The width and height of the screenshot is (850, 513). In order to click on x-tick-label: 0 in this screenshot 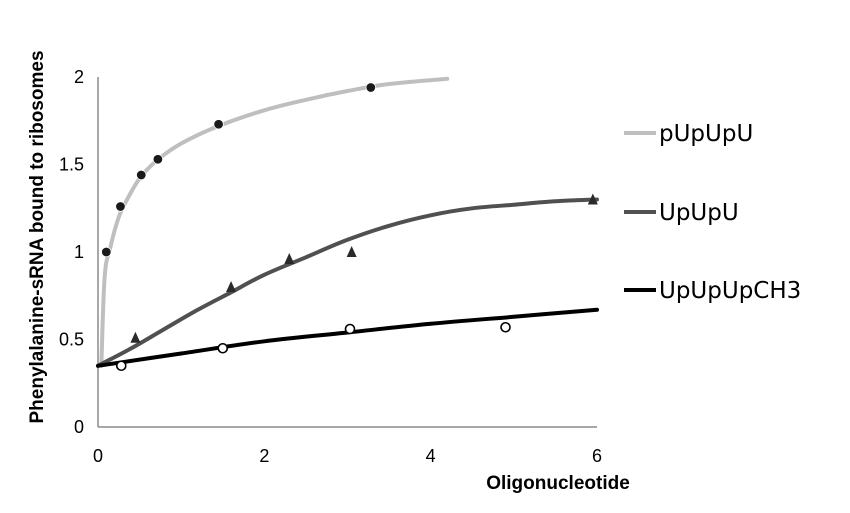, I will do `click(98, 456)`.